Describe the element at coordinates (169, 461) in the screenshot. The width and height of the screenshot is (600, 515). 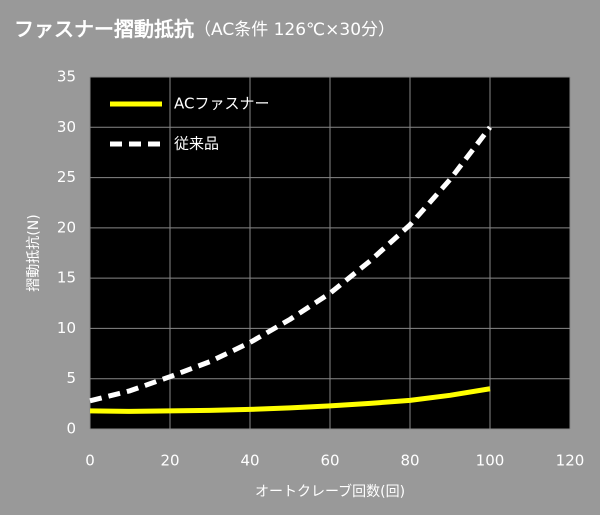
I see `x-tick-label: 20` at that location.